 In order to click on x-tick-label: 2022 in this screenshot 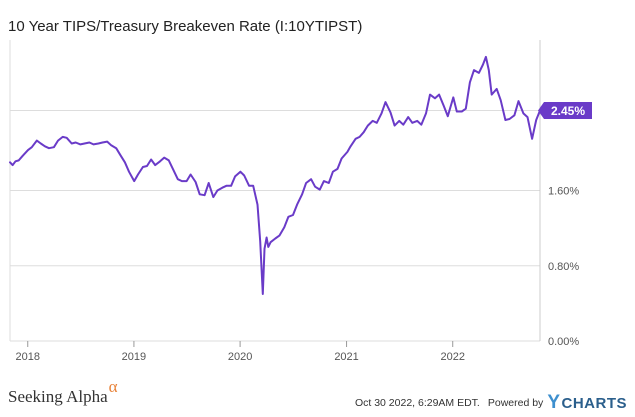, I will do `click(452, 357)`.